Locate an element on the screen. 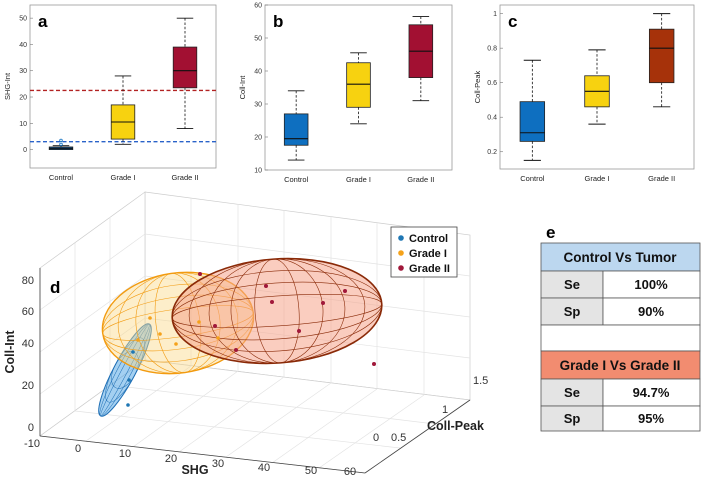  d-xtick: 30 is located at coordinates (218, 464).